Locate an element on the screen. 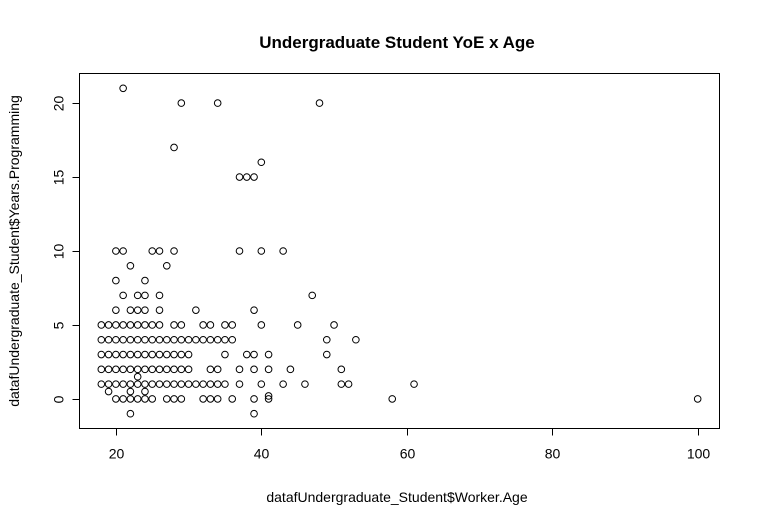 This screenshot has height=526, width=758. x-tick-label: 40 is located at coordinates (262, 454).